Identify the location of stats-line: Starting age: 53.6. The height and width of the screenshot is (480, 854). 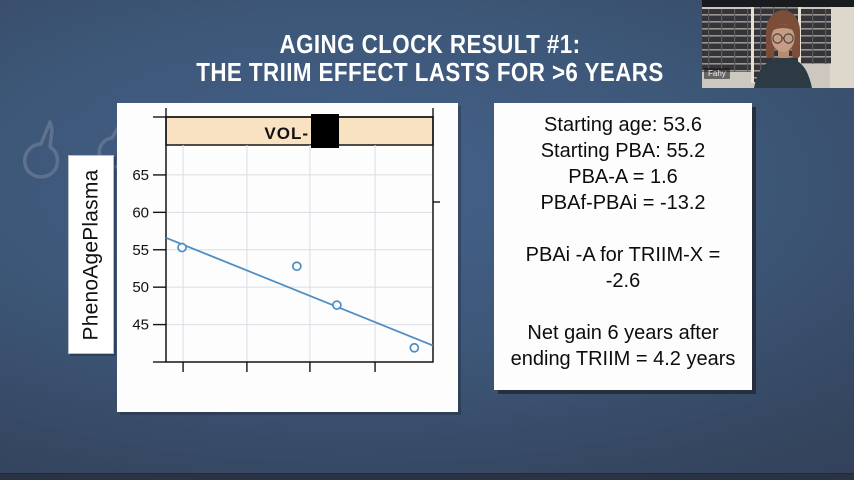
(623, 125).